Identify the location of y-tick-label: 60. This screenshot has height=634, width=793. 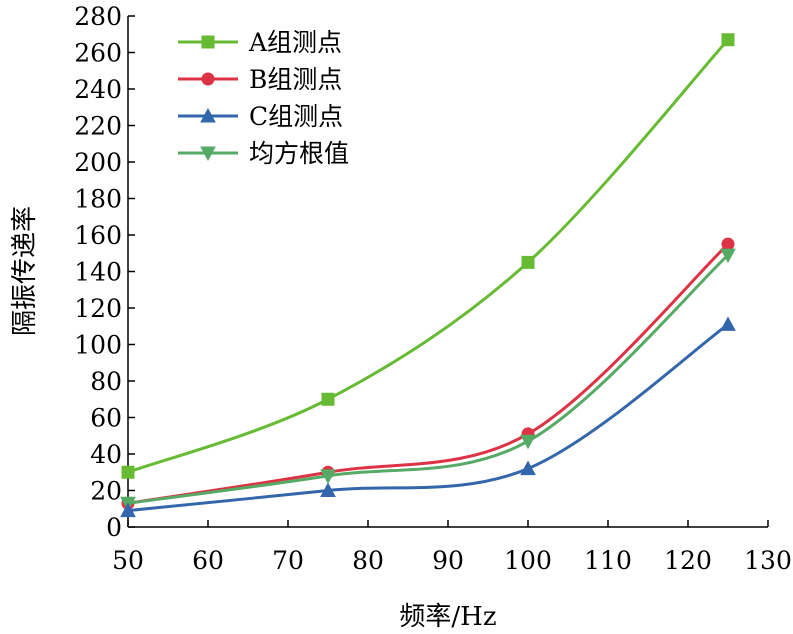
(106, 418).